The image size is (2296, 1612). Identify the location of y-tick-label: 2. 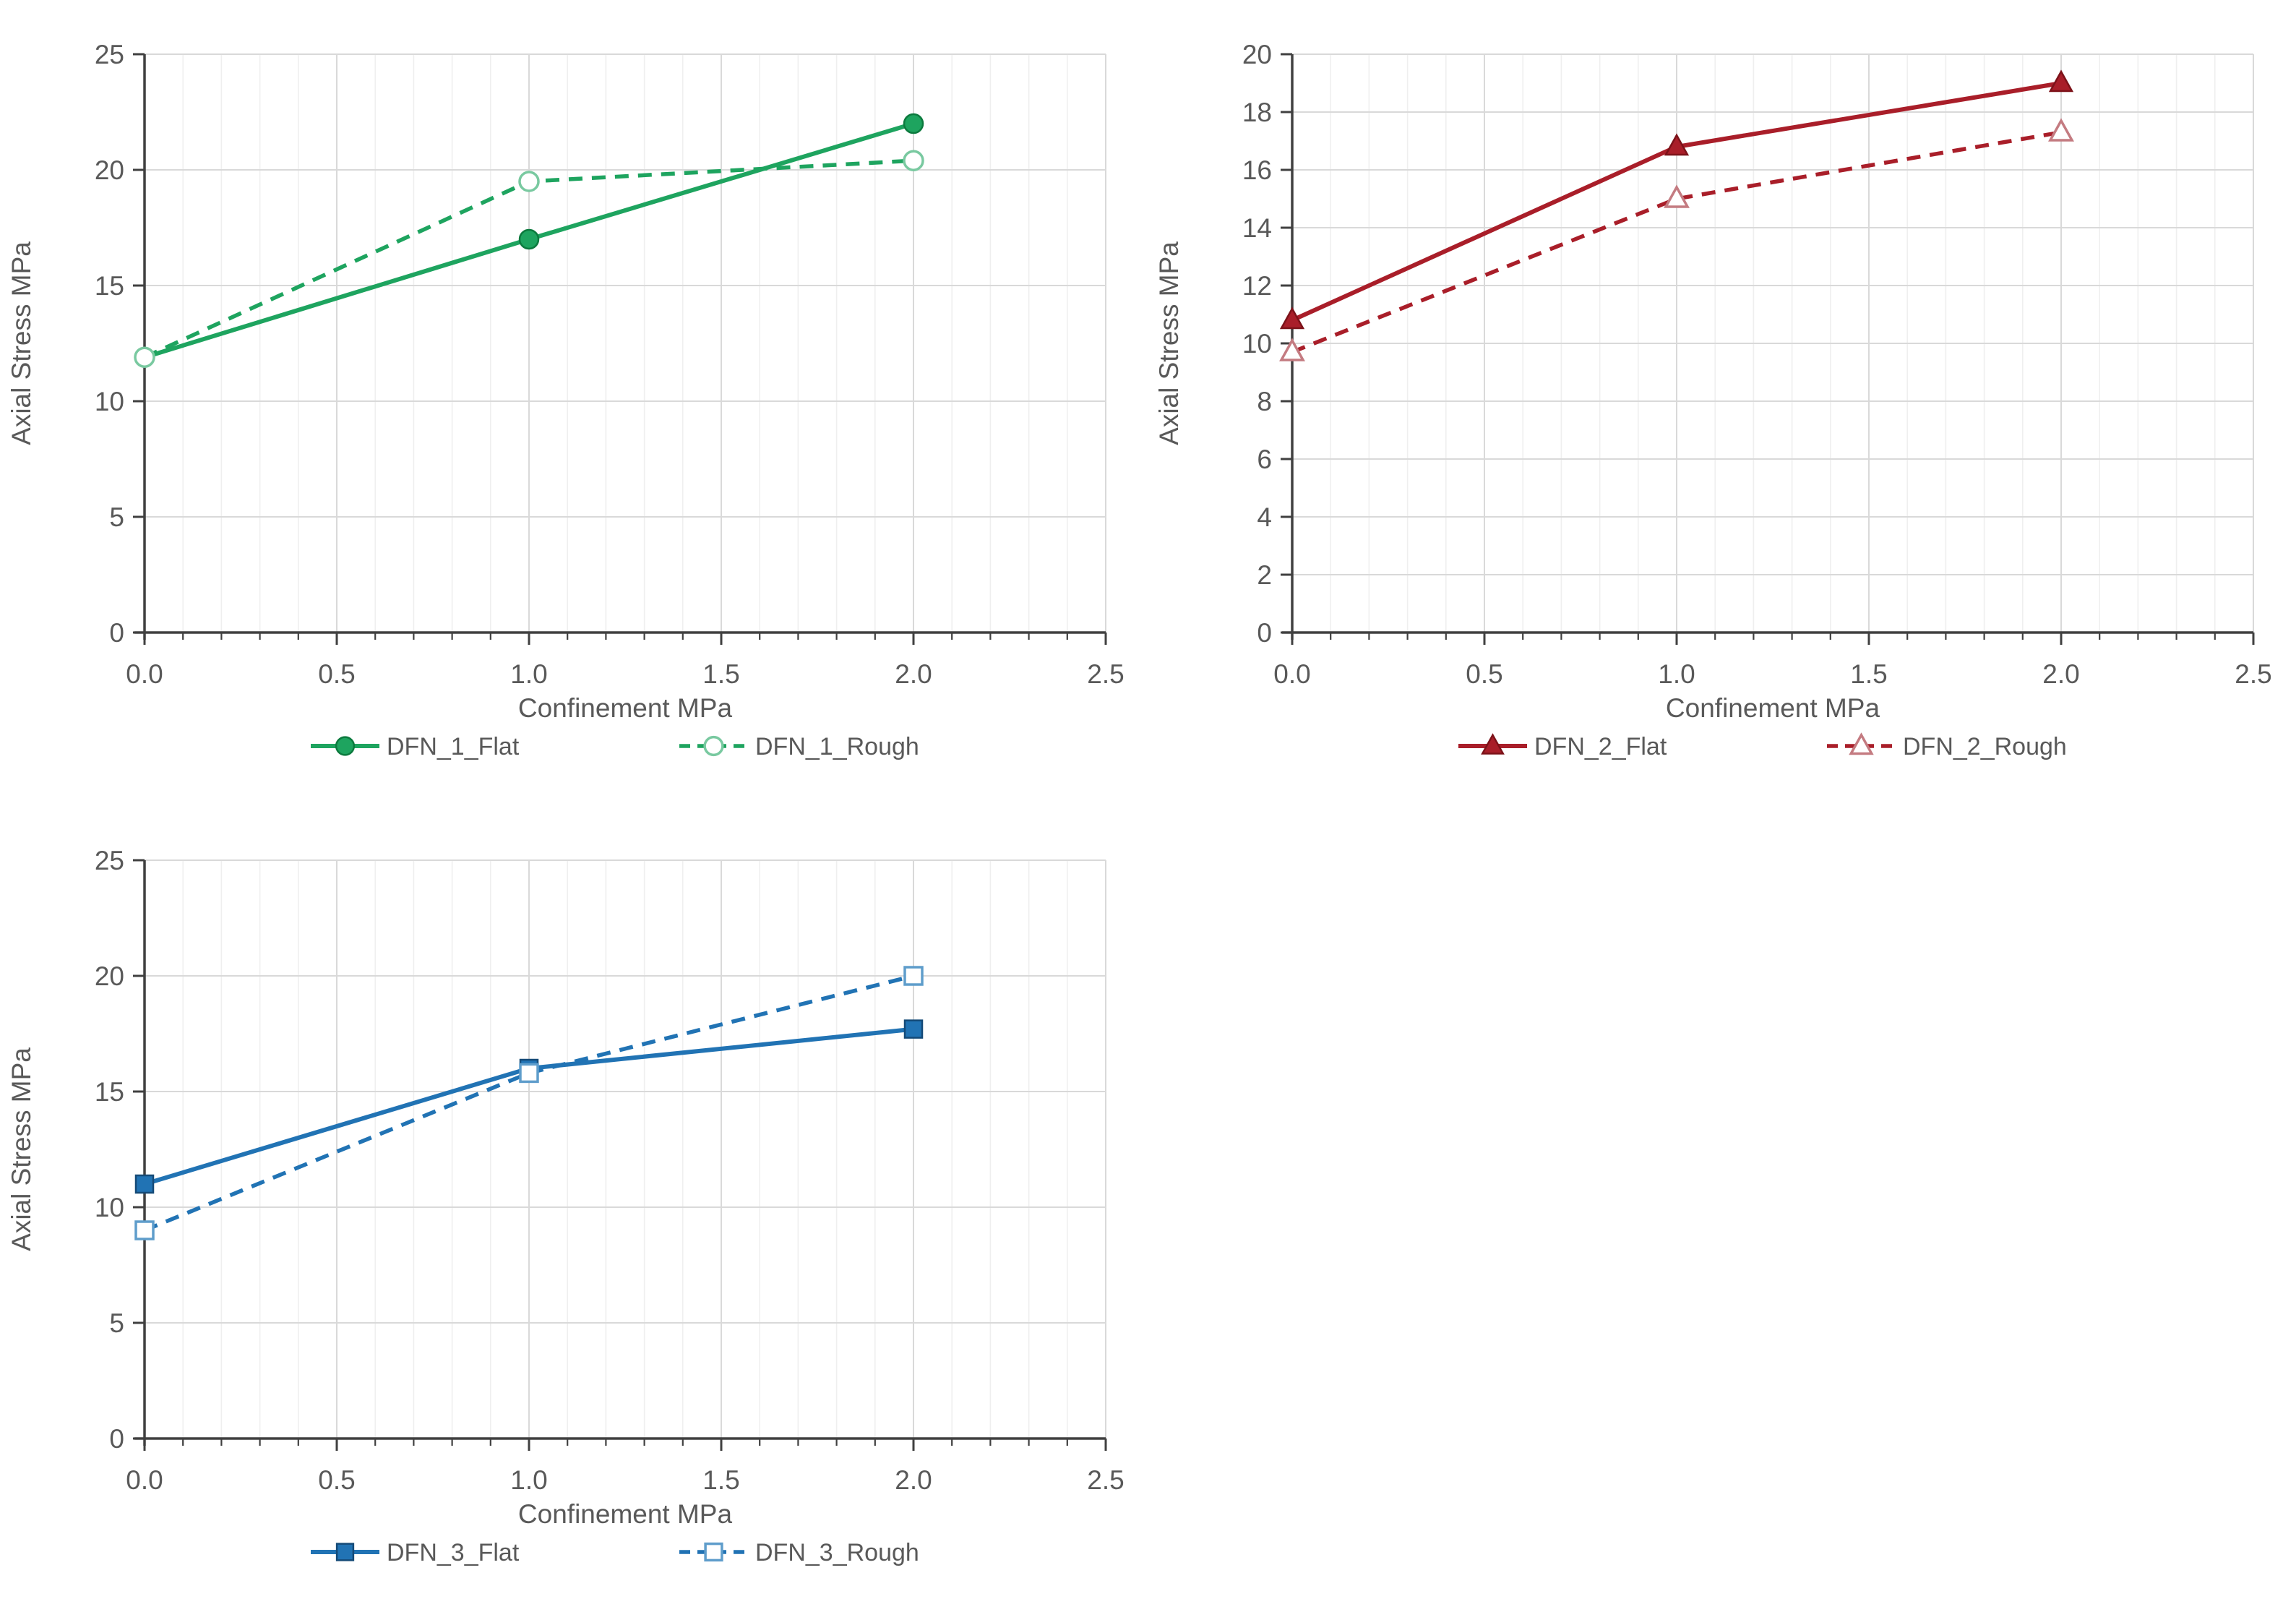
(1264, 575).